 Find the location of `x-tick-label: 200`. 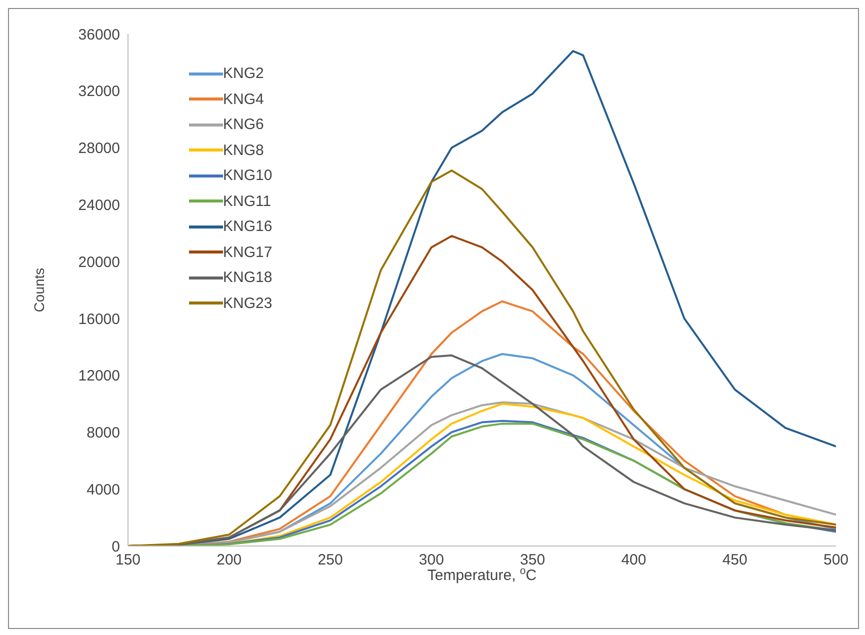

x-tick-label: 200 is located at coordinates (229, 560).